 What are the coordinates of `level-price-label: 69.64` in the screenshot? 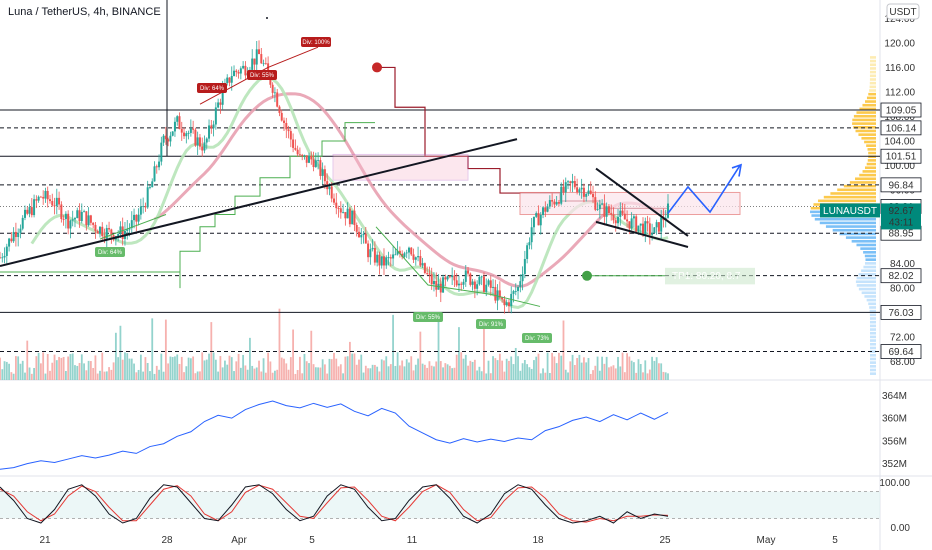 It's located at (900, 352).